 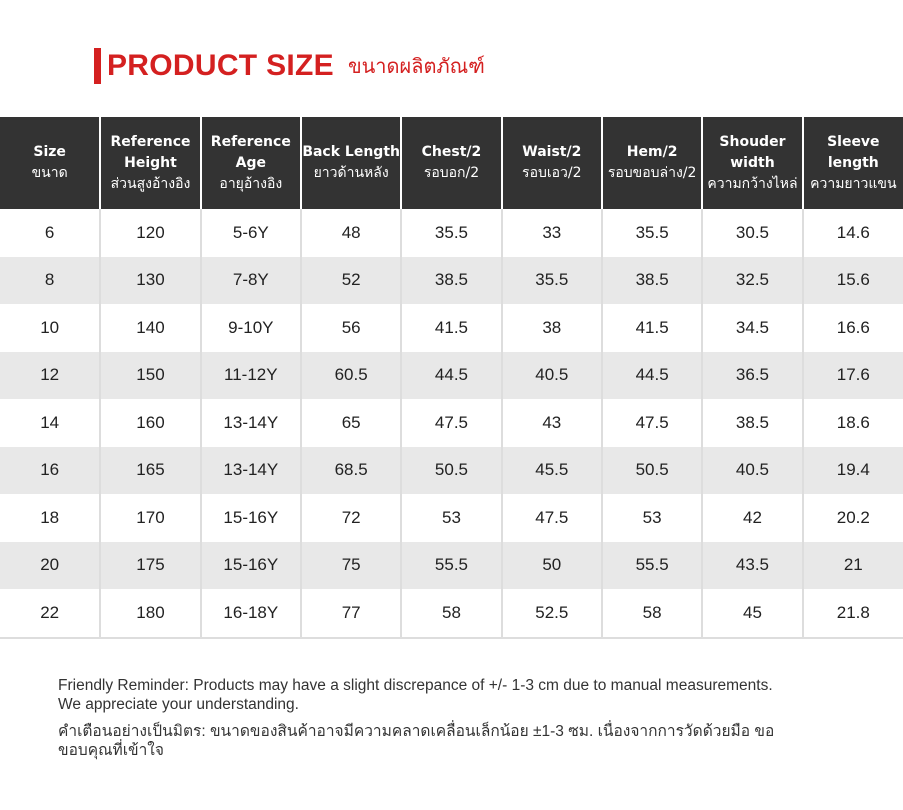 What do you see at coordinates (350, 423) in the screenshot?
I see `table-cell: 65` at bounding box center [350, 423].